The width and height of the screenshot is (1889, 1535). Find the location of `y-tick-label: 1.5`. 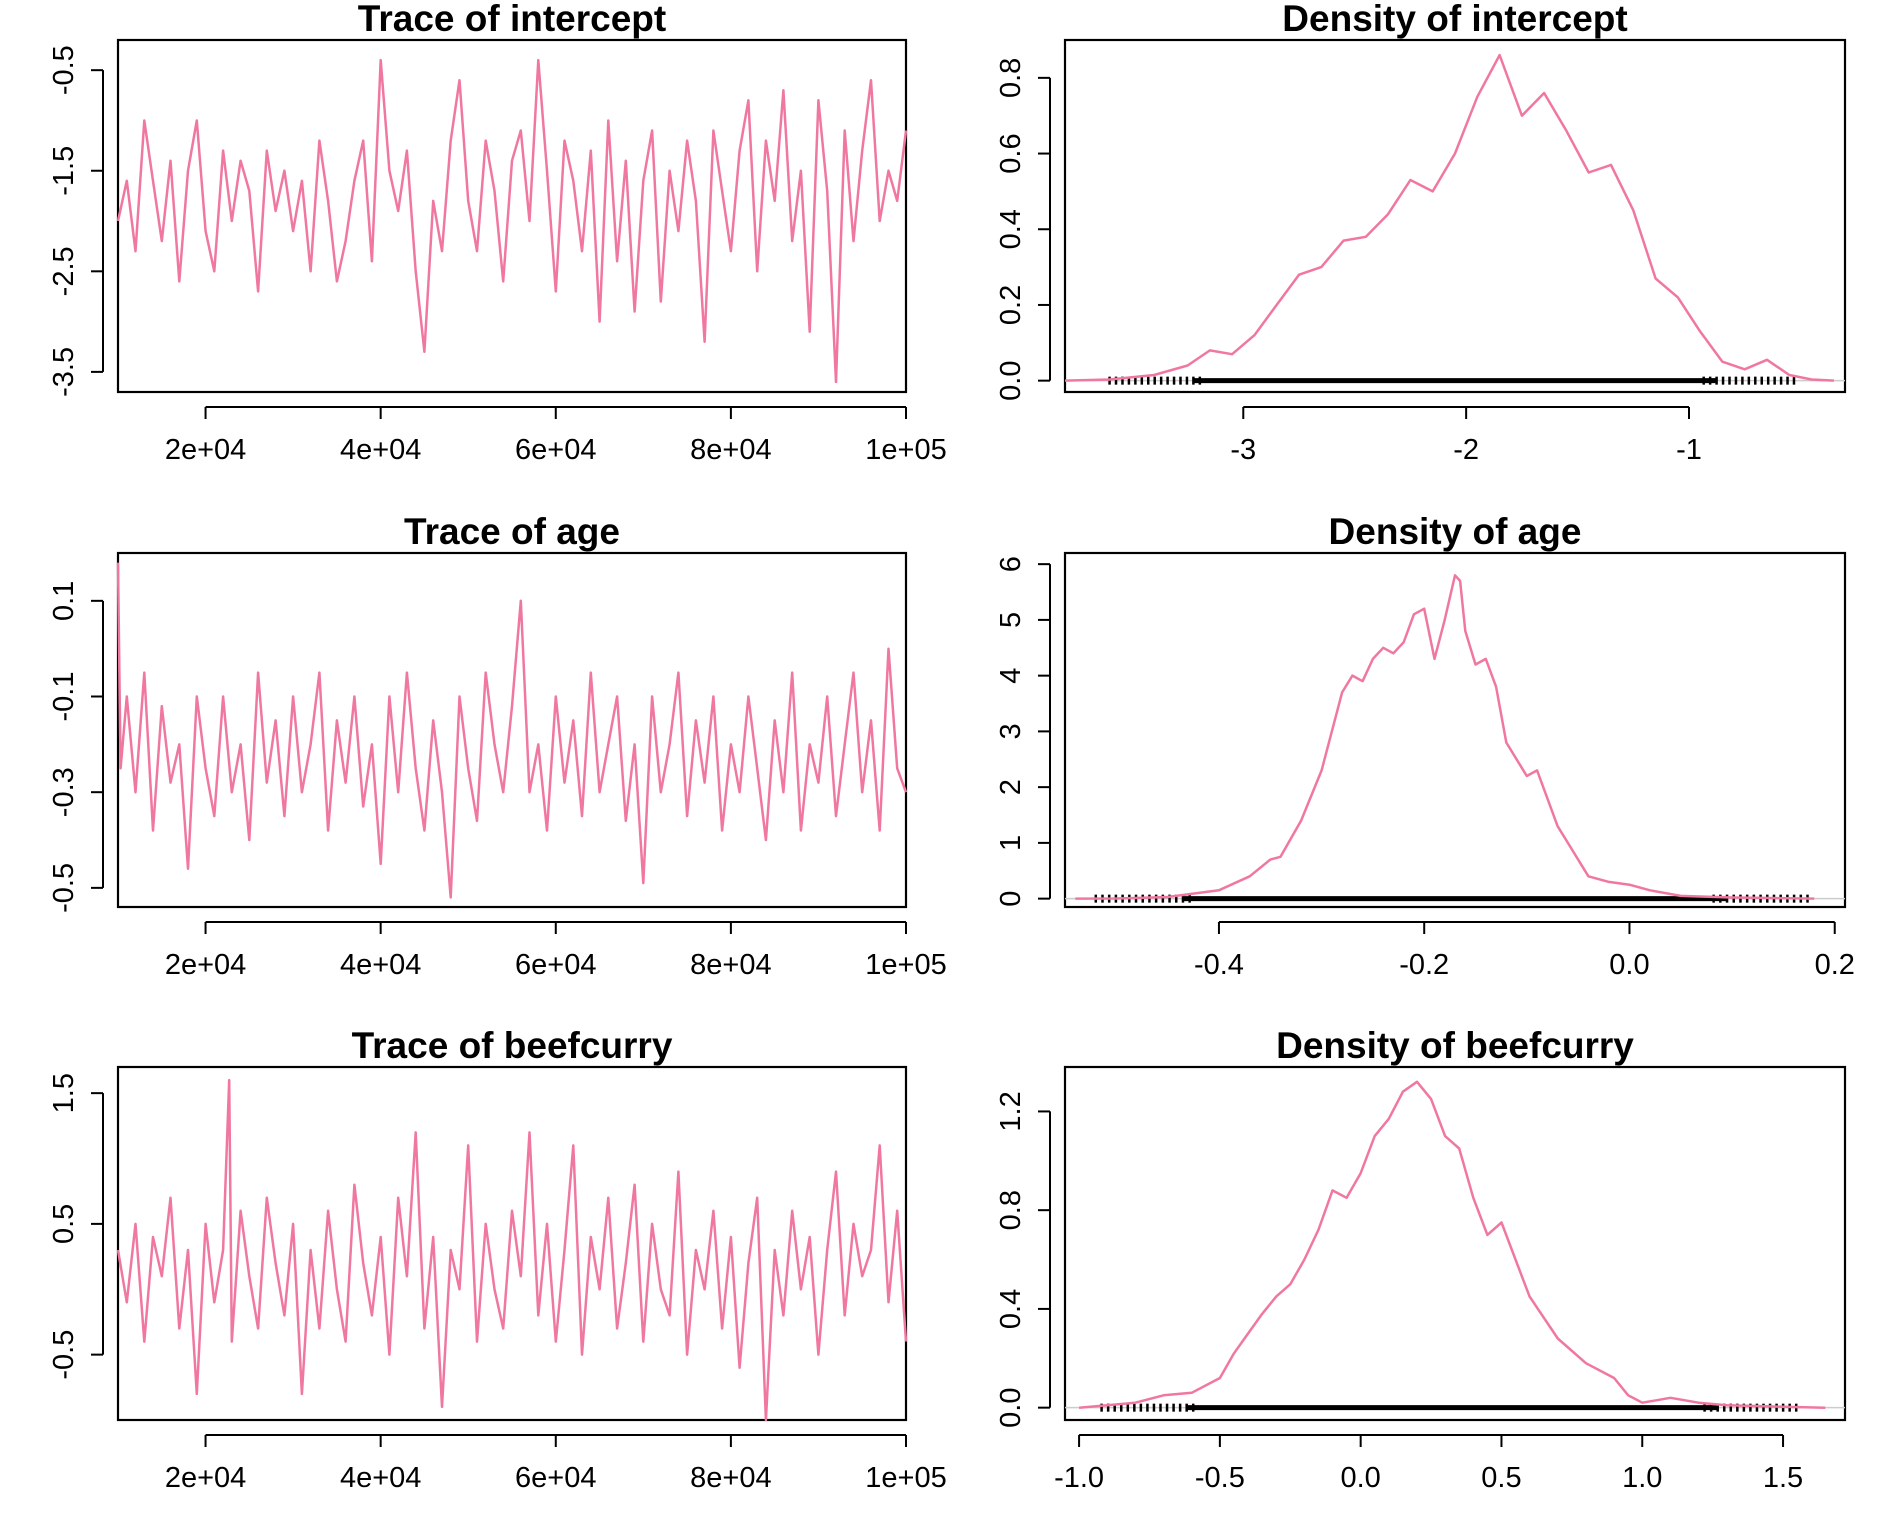

y-tick-label: 1.5 is located at coordinates (64, 1093).